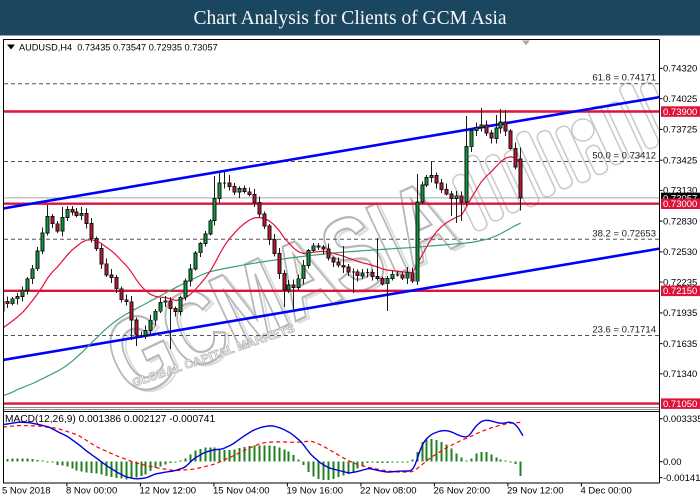 This screenshot has width=700, height=500. What do you see at coordinates (349, 18) in the screenshot?
I see `svg-text:Chart Analysis for Clients of: Chart Analysis for Clients of GCM Asia` at bounding box center [349, 18].